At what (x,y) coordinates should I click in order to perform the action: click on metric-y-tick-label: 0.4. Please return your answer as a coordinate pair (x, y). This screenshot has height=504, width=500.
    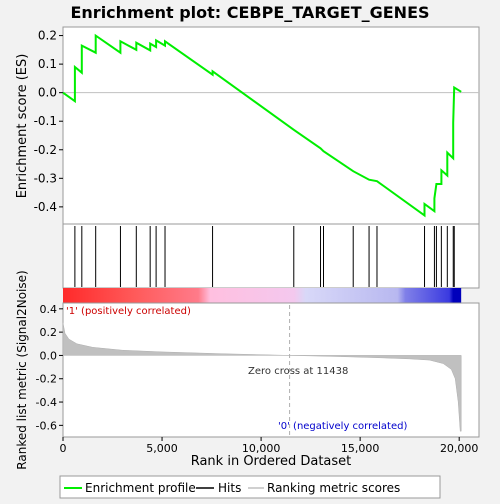
    Looking at the image, I should click on (49, 309).